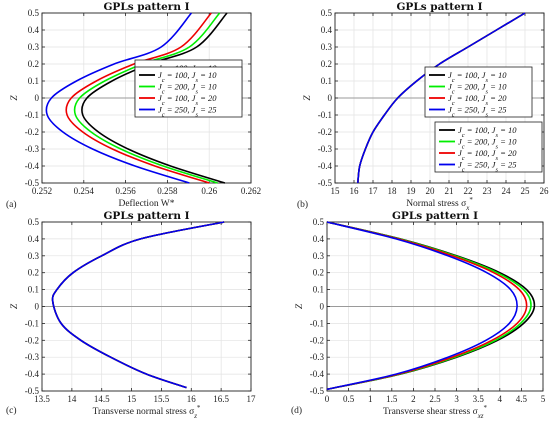 This screenshot has width=550, height=423. I want to click on x-tick-label: 0.262, so click(251, 191).